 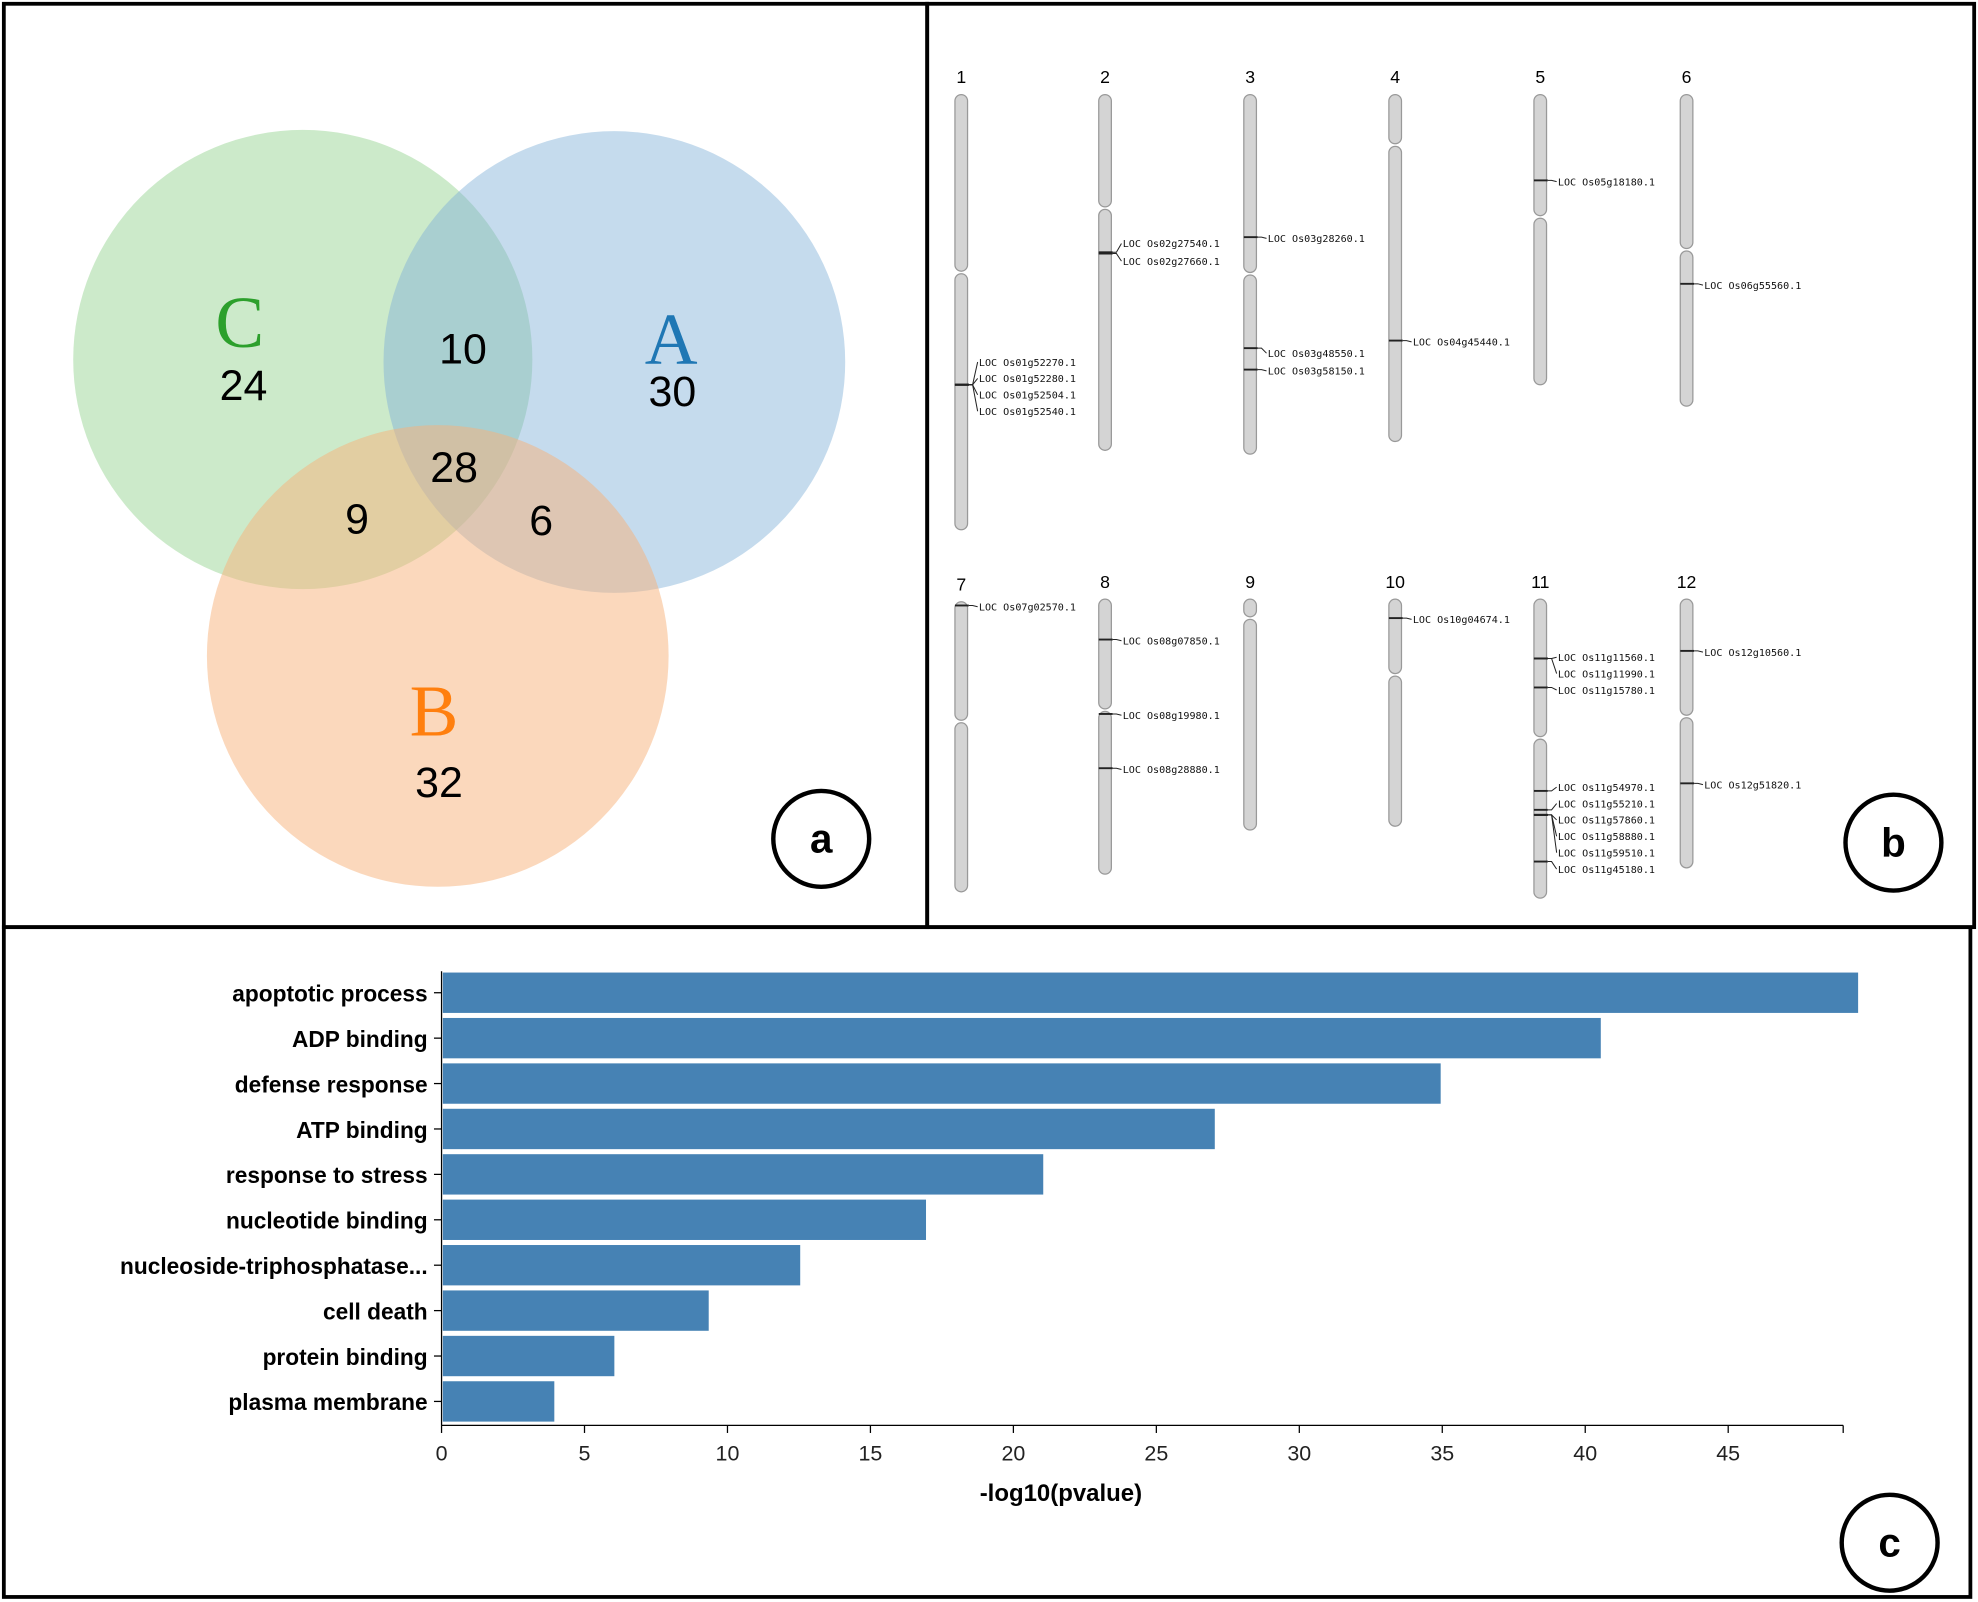 I want to click on chromosome-2: 2 LOC Os02g27540.1 LOC Os02g27660.1, so click(x=1159, y=259).